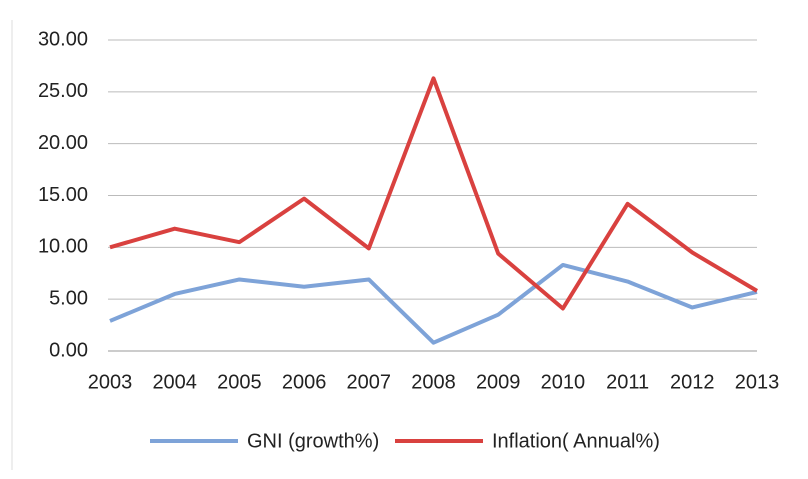  I want to click on y-tick-label: 25.00, so click(63, 91).